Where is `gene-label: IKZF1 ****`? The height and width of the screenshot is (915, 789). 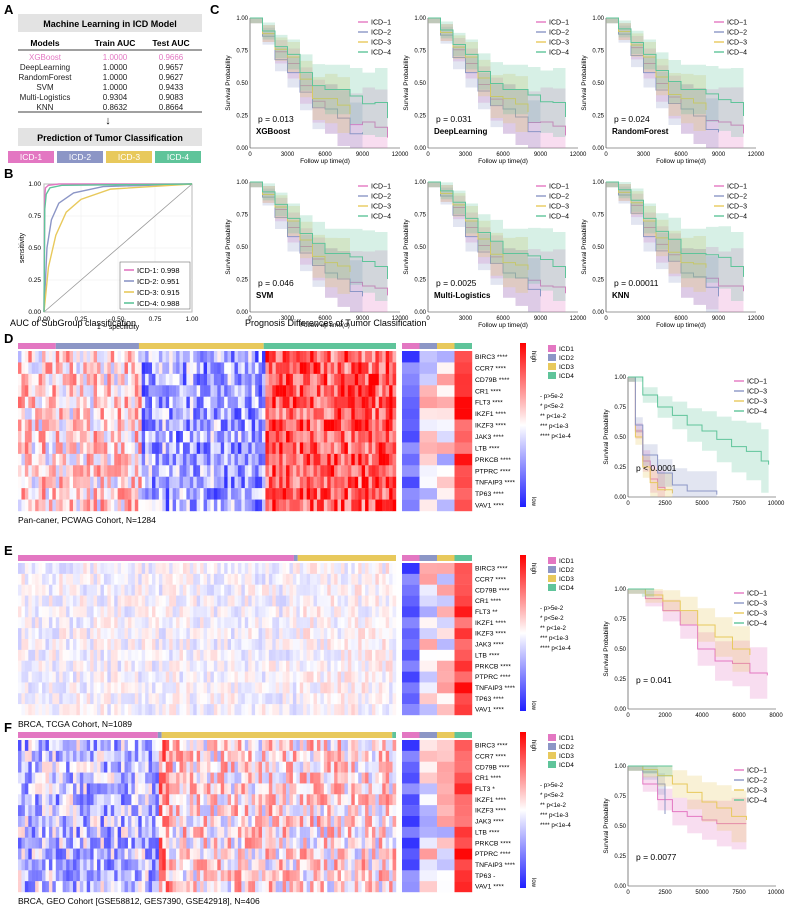
gene-label: IKZF1 **** is located at coordinates (490, 623).